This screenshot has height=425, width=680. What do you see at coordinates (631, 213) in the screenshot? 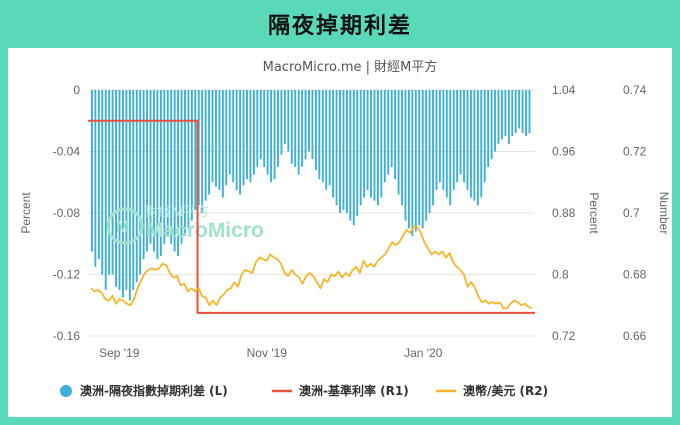
I see `y-right2-tick: 0.7` at bounding box center [631, 213].